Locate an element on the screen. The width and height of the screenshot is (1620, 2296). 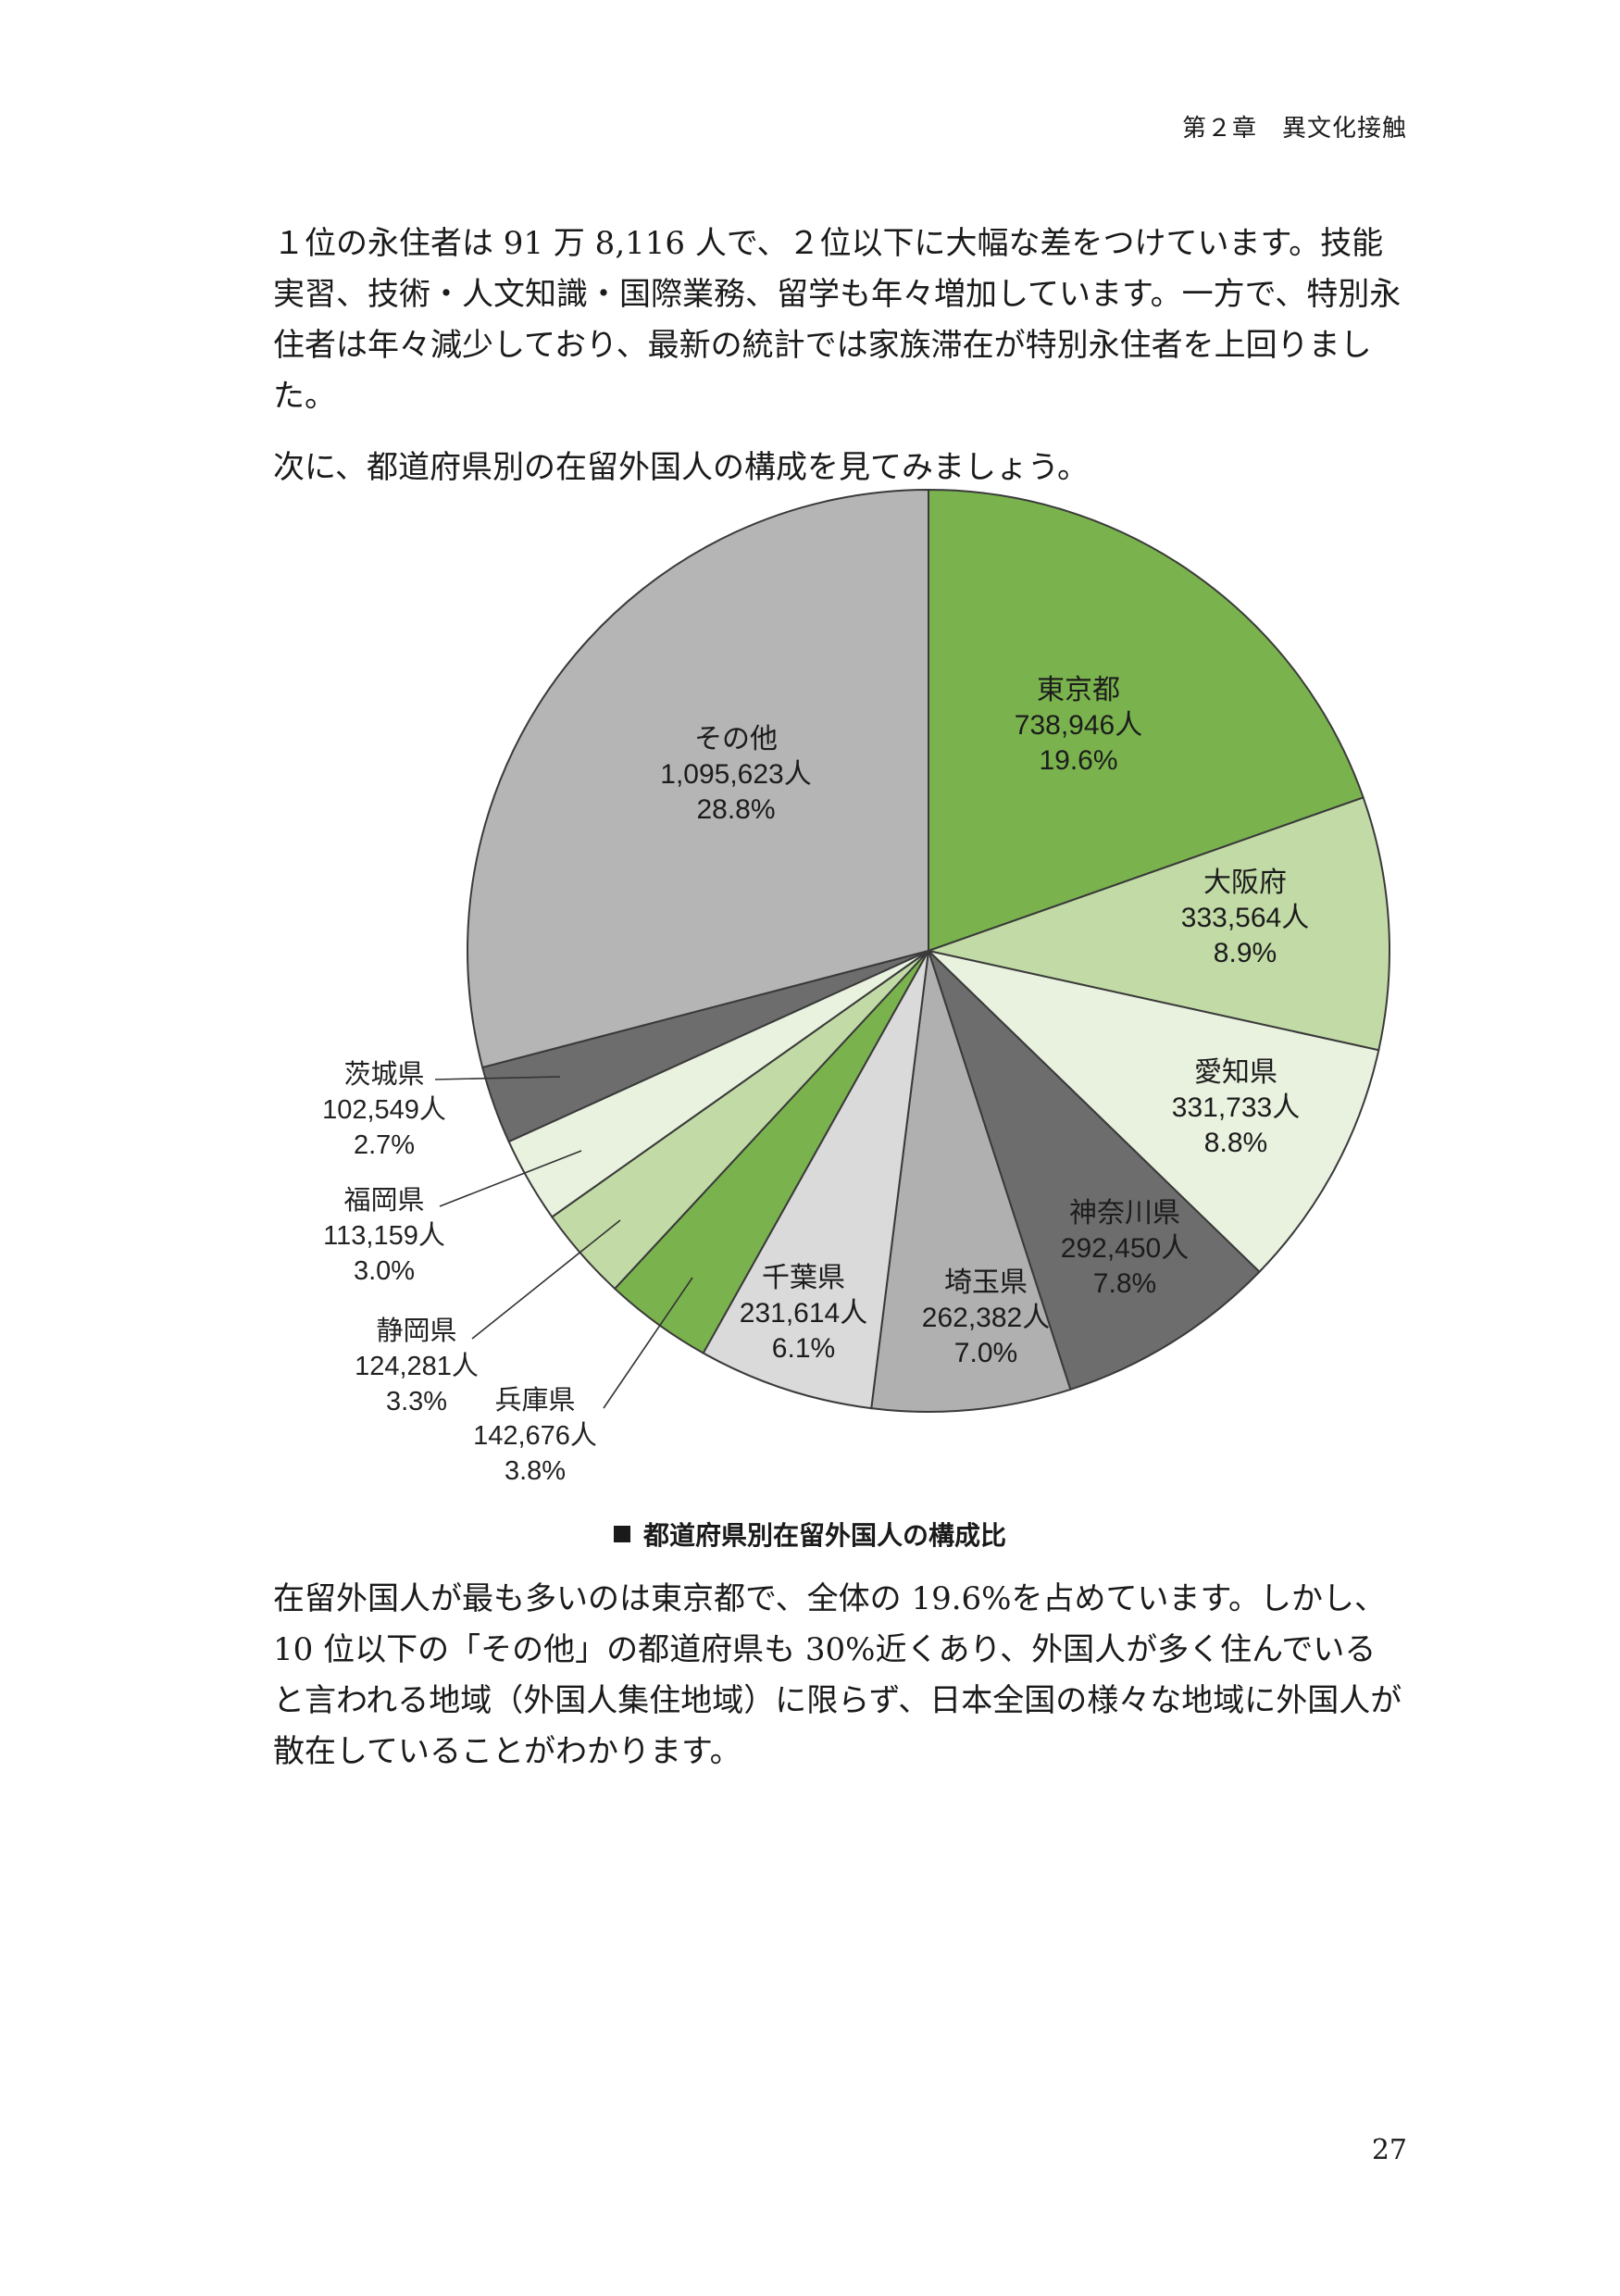
pie-slice-osaka is located at coordinates (1157, 924).